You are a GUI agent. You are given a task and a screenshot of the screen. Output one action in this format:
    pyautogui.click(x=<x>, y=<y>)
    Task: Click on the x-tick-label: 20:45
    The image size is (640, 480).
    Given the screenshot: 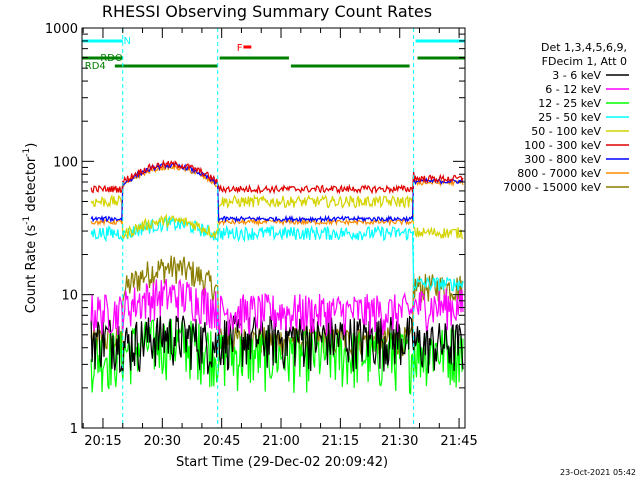 What is the action you would take?
    pyautogui.click(x=221, y=441)
    